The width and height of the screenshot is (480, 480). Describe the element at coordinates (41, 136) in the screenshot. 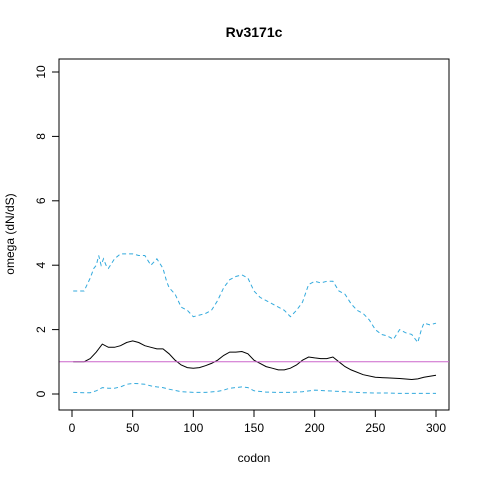

I see `y-tick-label: 8` at that location.